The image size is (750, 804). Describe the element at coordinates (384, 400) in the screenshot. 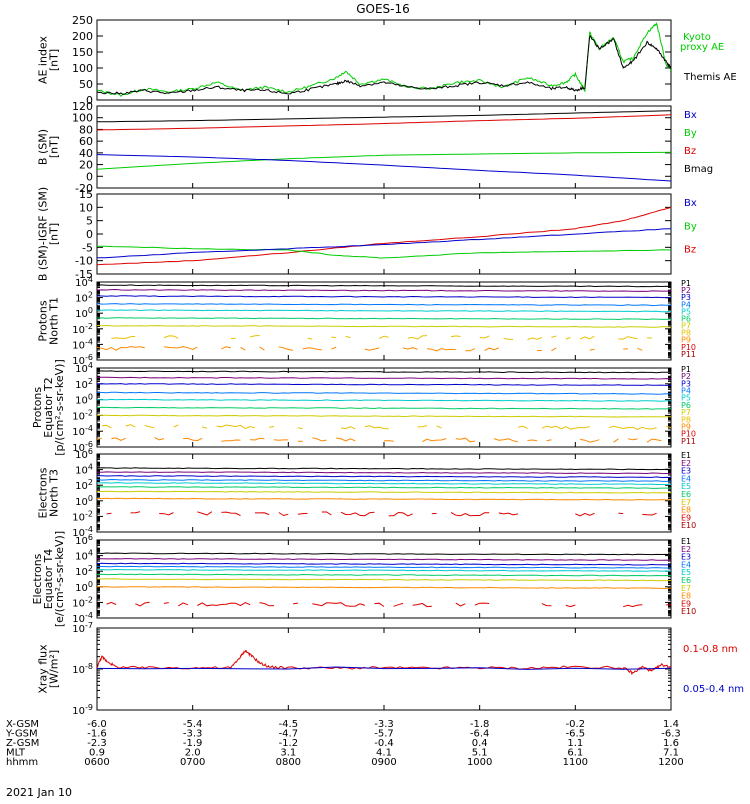

I see `series-line-p5` at that location.